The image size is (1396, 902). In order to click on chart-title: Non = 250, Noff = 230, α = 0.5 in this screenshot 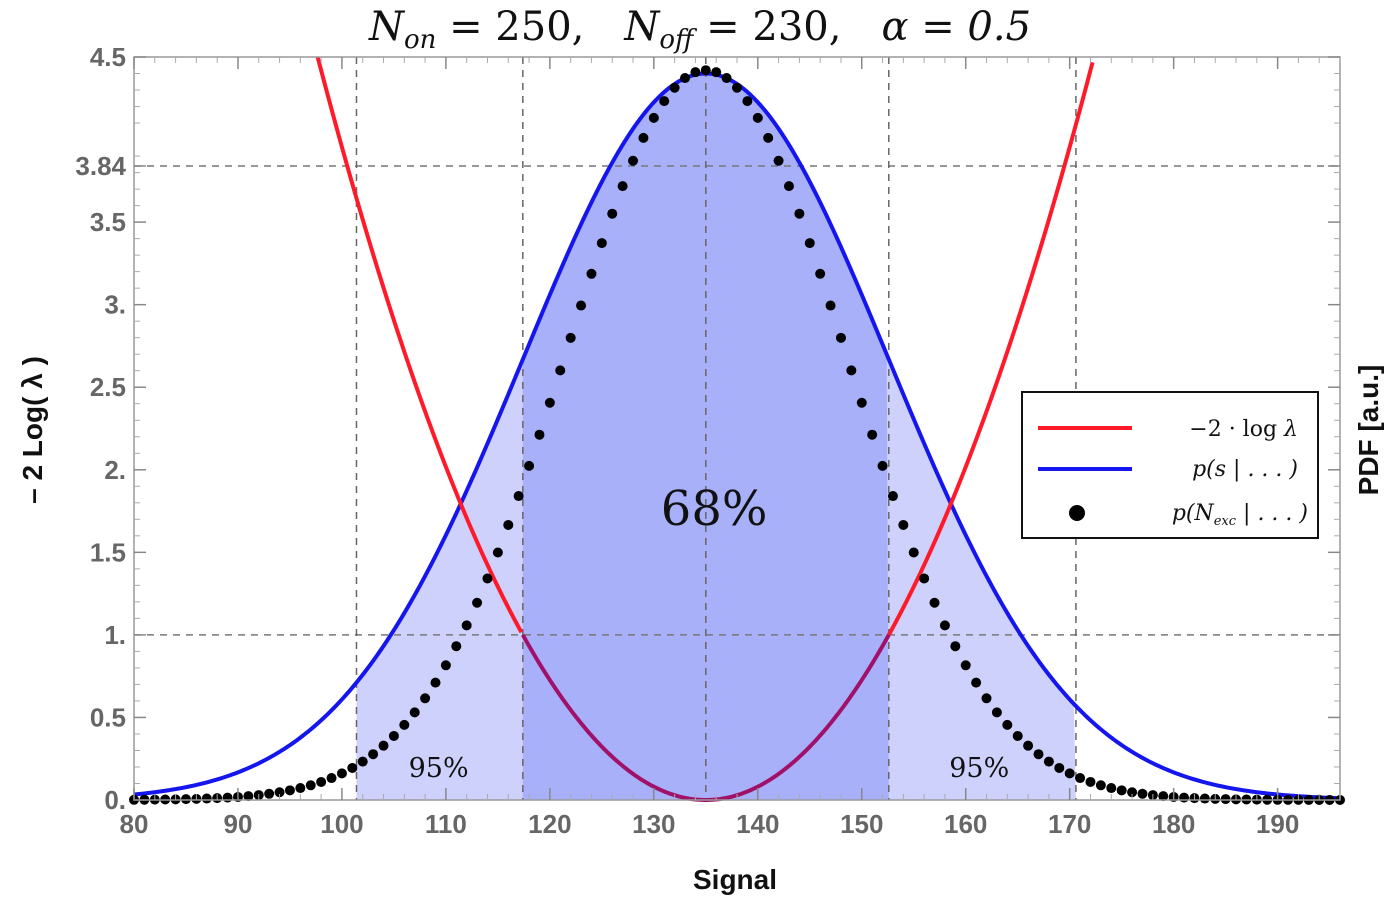, I will do `click(699, 29)`.